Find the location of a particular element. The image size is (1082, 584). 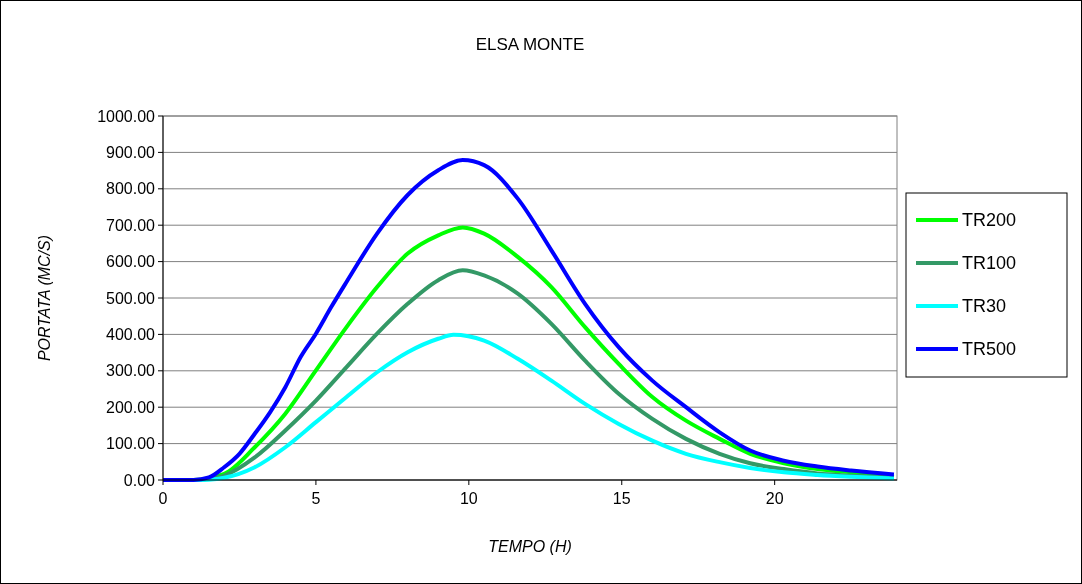

y-tick-label: 400.00 is located at coordinates (131, 334).